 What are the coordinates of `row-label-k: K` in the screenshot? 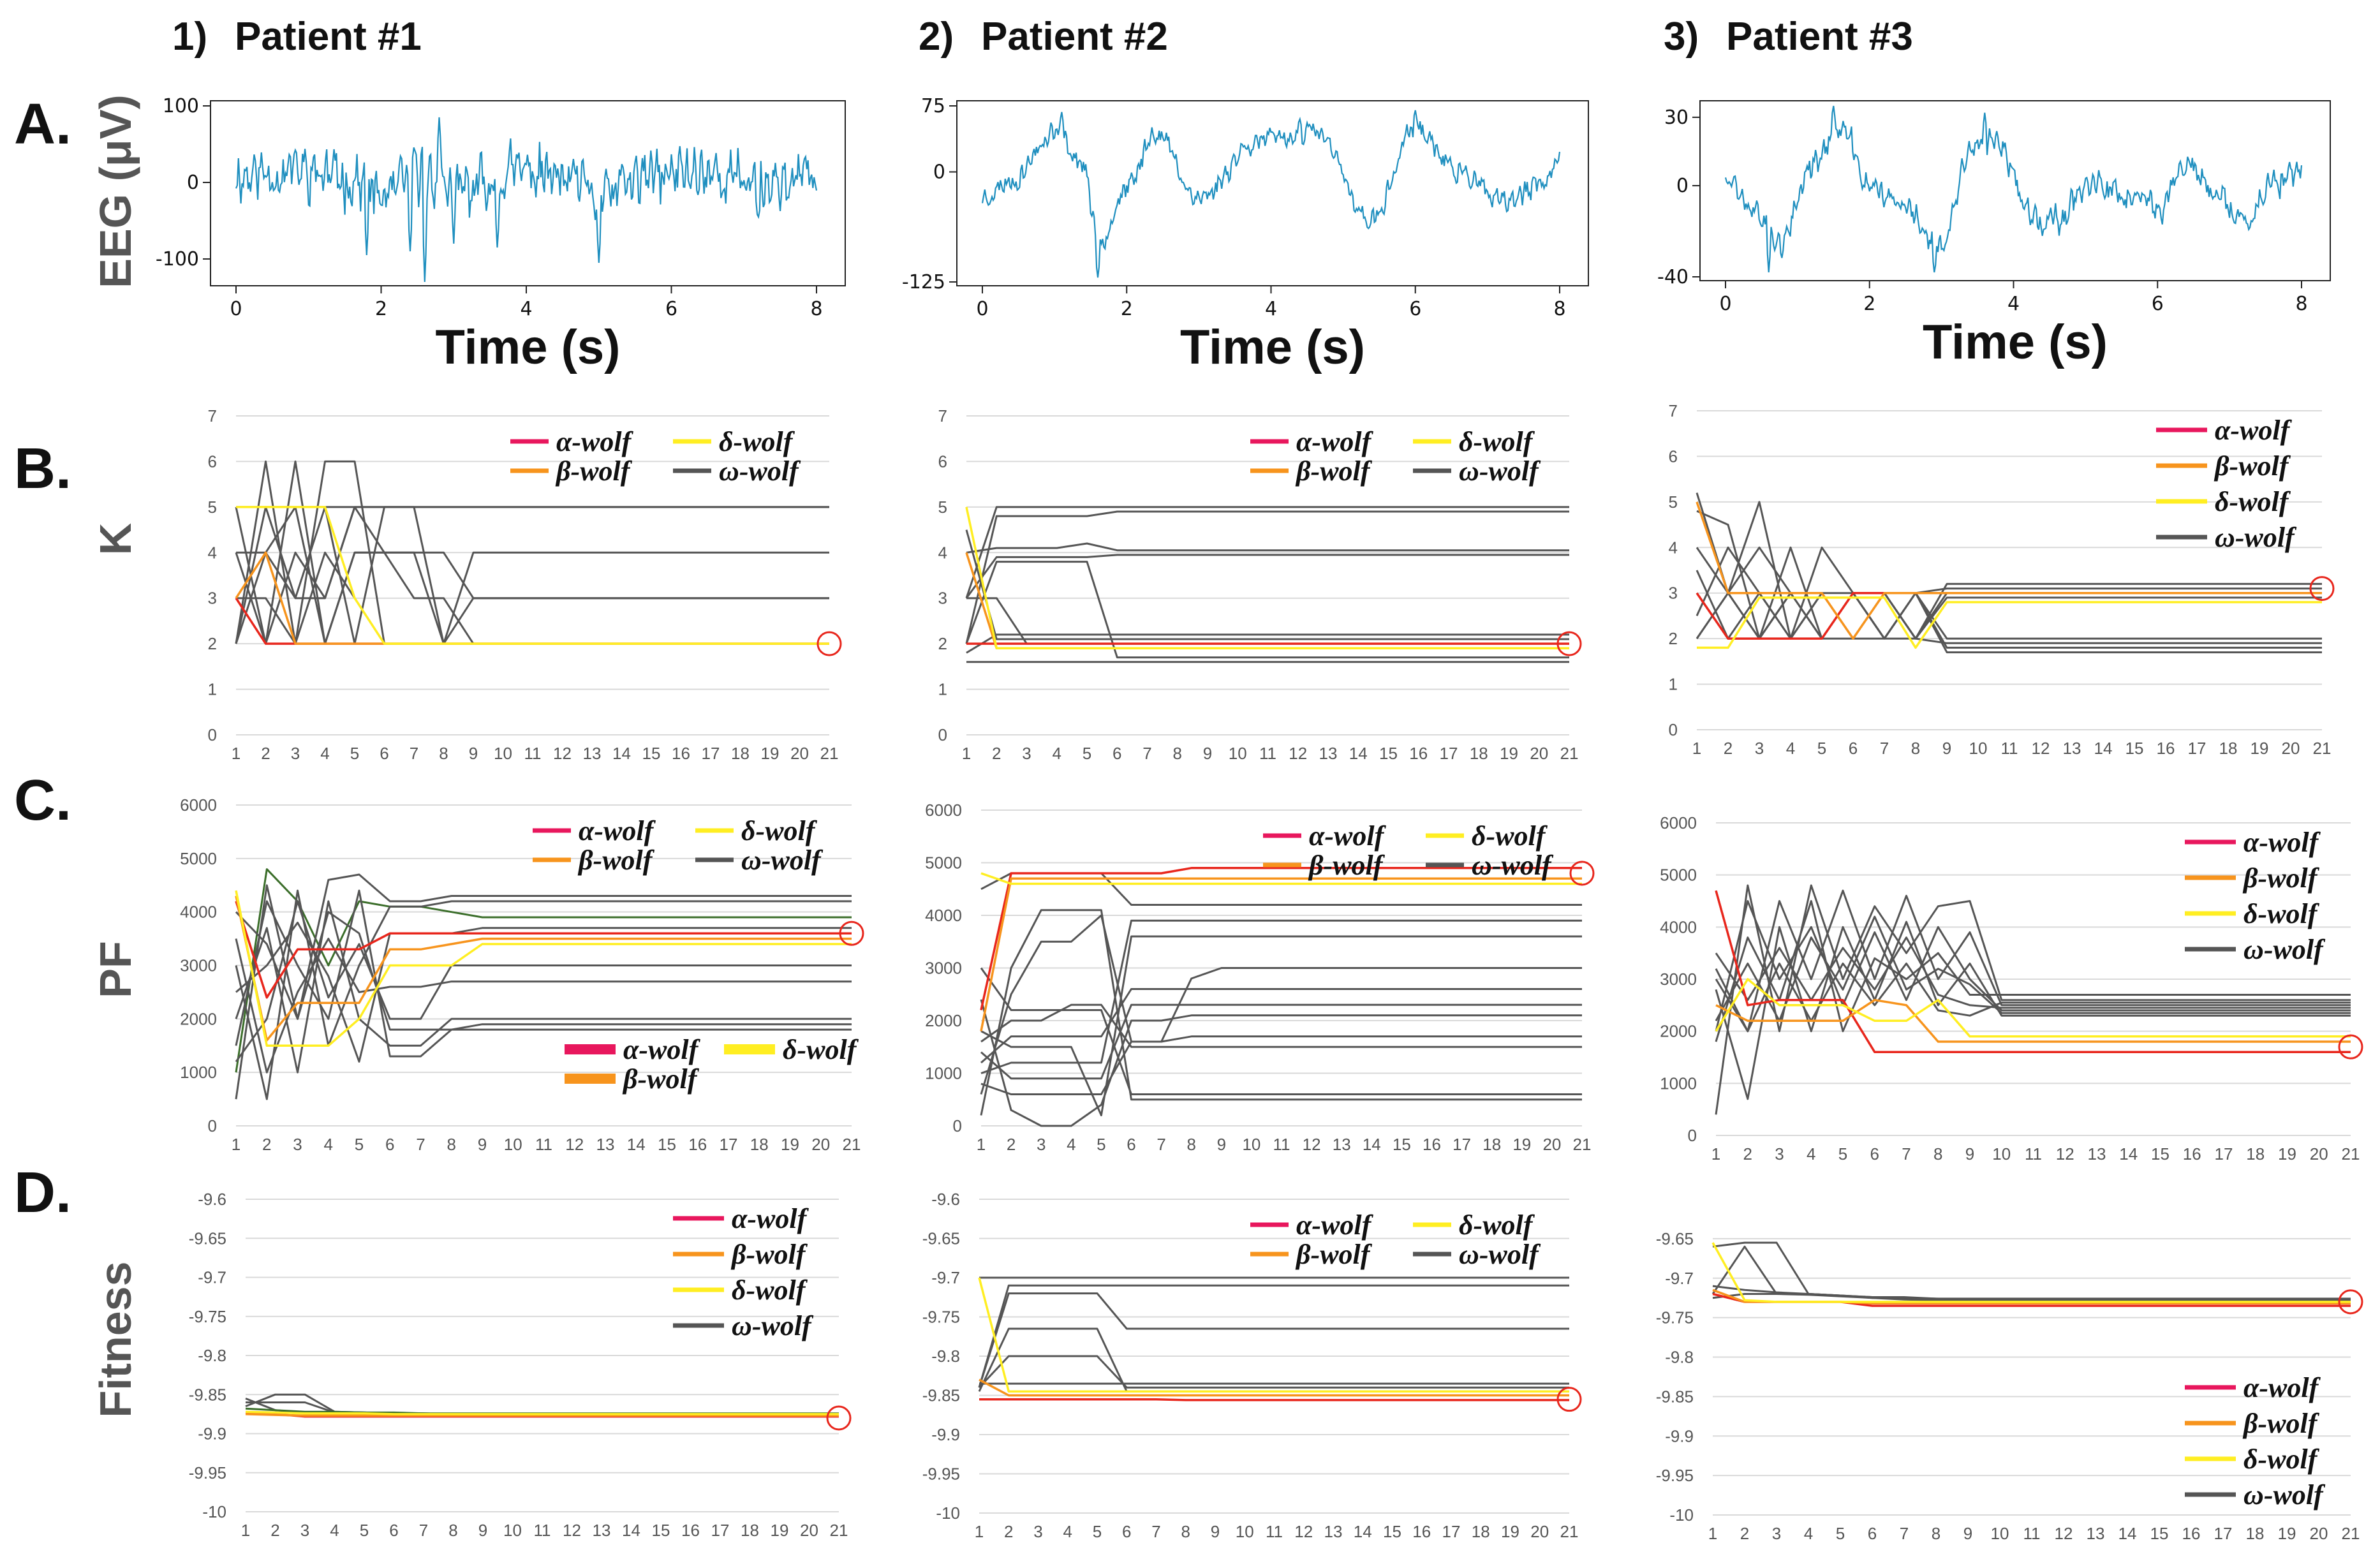 It's located at (115, 539).